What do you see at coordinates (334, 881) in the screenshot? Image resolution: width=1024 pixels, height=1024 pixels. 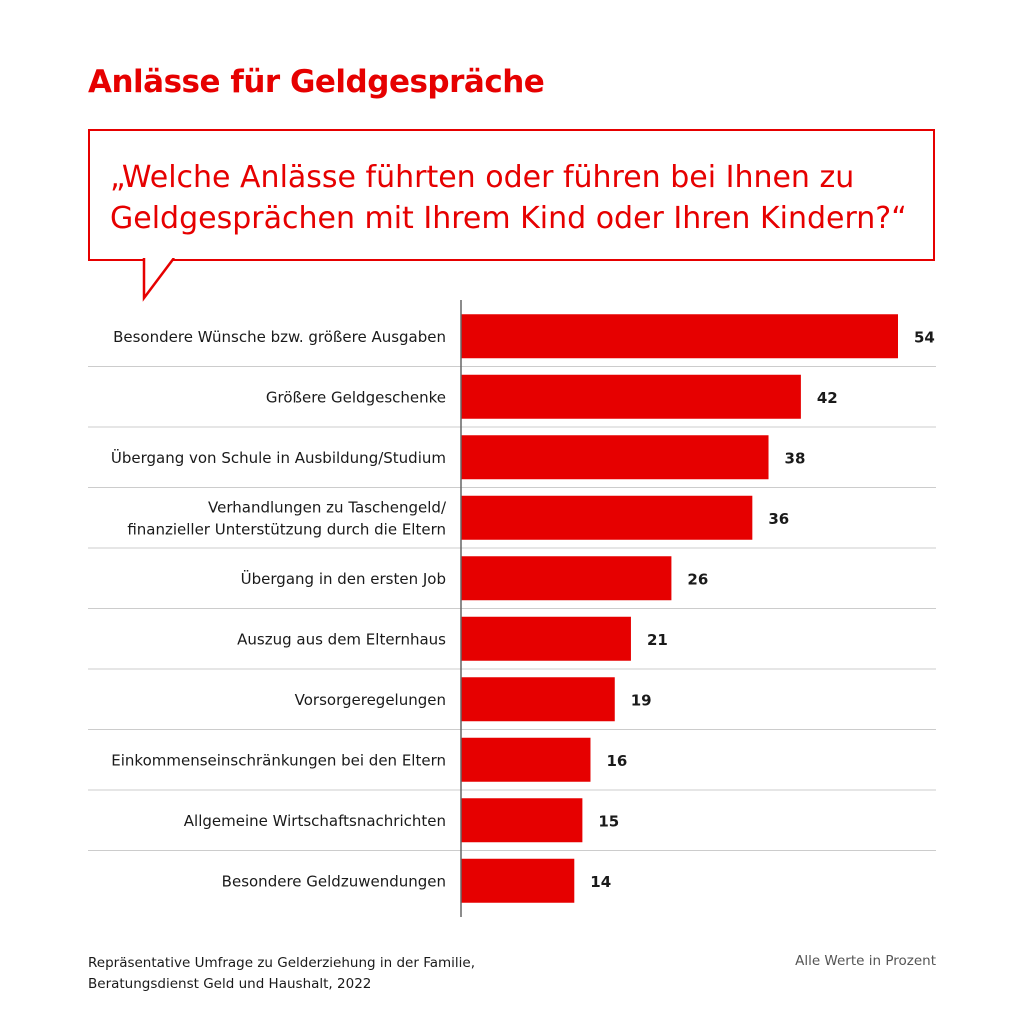 I see `category-label: Besondere Geldzuwendungen` at bounding box center [334, 881].